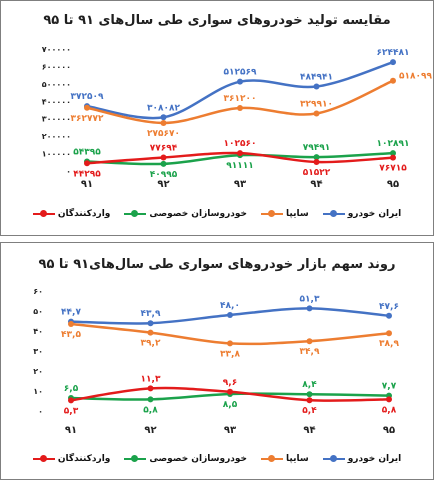 Image resolution: width=434 pixels, height=480 pixels. Describe the element at coordinates (56, 101) in the screenshot. I see `y-tick-label: ۴۰۰۰۰۰` at that location.